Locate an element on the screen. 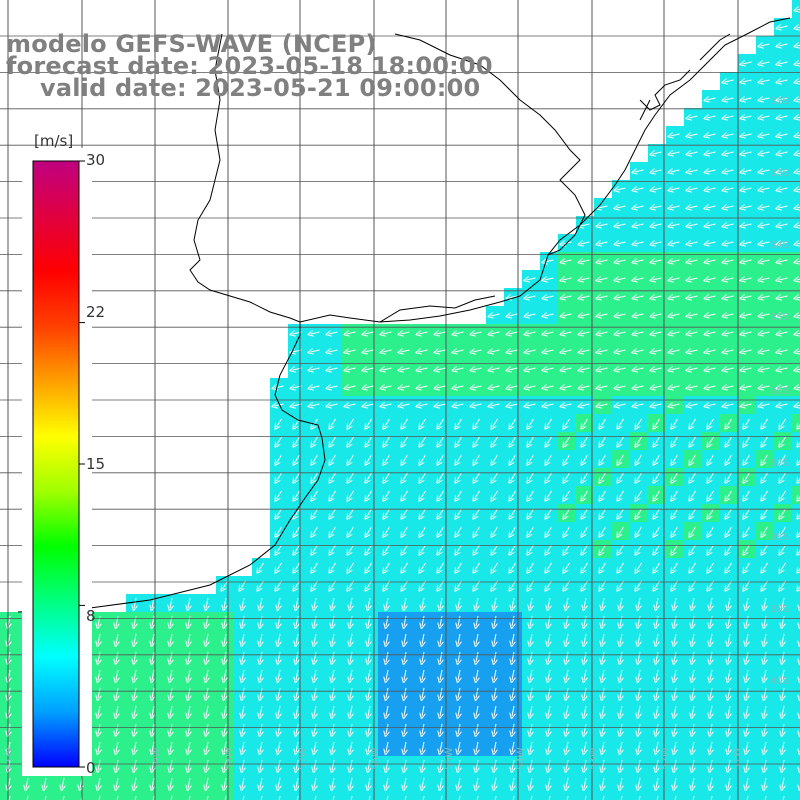  colorbar-gradient is located at coordinates (56, 464).